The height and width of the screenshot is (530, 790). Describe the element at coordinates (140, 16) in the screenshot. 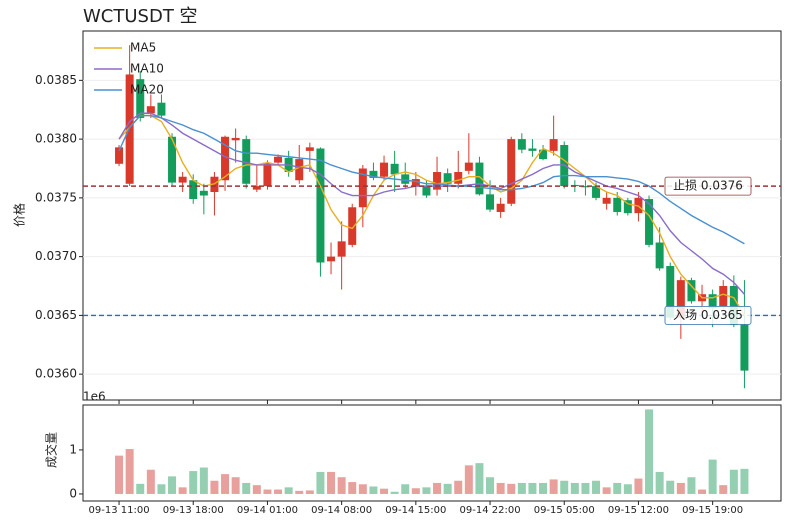

I see `chart-title: WCTUSDT 空` at that location.